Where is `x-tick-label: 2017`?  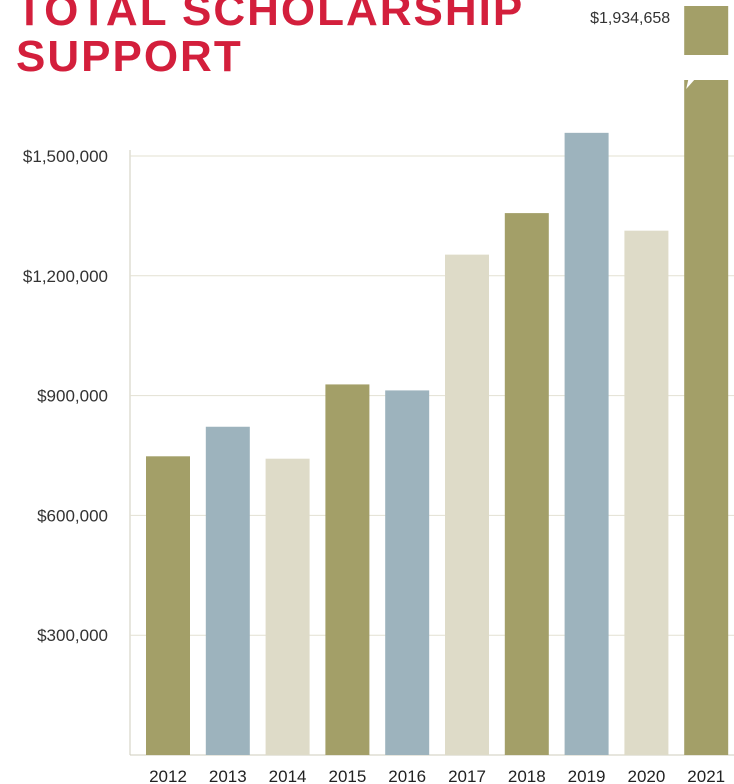 x-tick-label: 2017 is located at coordinates (467, 775).